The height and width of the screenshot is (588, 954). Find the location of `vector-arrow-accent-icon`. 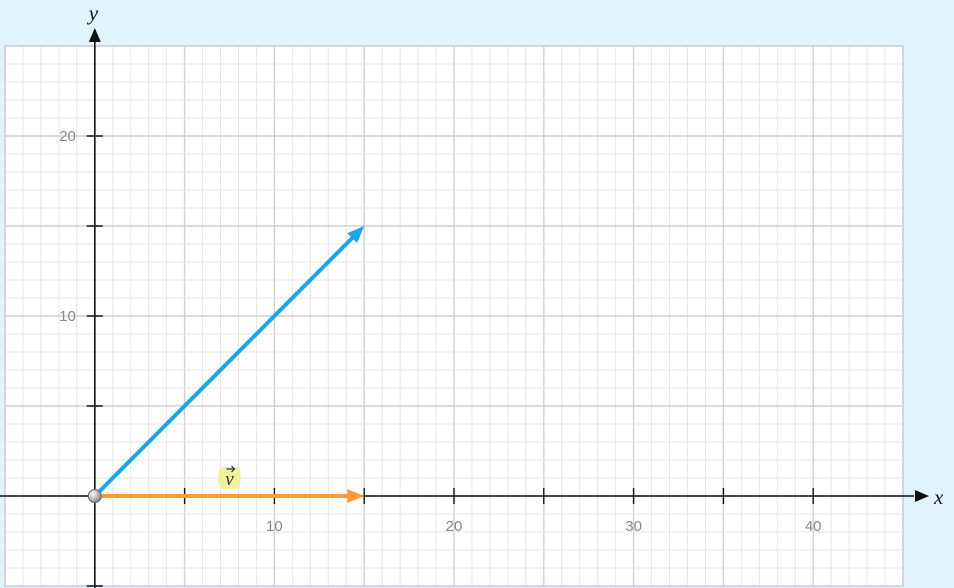

vector-arrow-accent-icon is located at coordinates (231, 469).